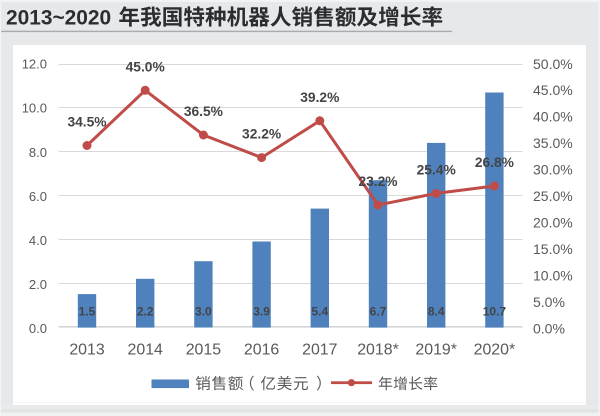 Image resolution: width=600 pixels, height=416 pixels. I want to click on svg-text: 40.0%, so click(553, 117).